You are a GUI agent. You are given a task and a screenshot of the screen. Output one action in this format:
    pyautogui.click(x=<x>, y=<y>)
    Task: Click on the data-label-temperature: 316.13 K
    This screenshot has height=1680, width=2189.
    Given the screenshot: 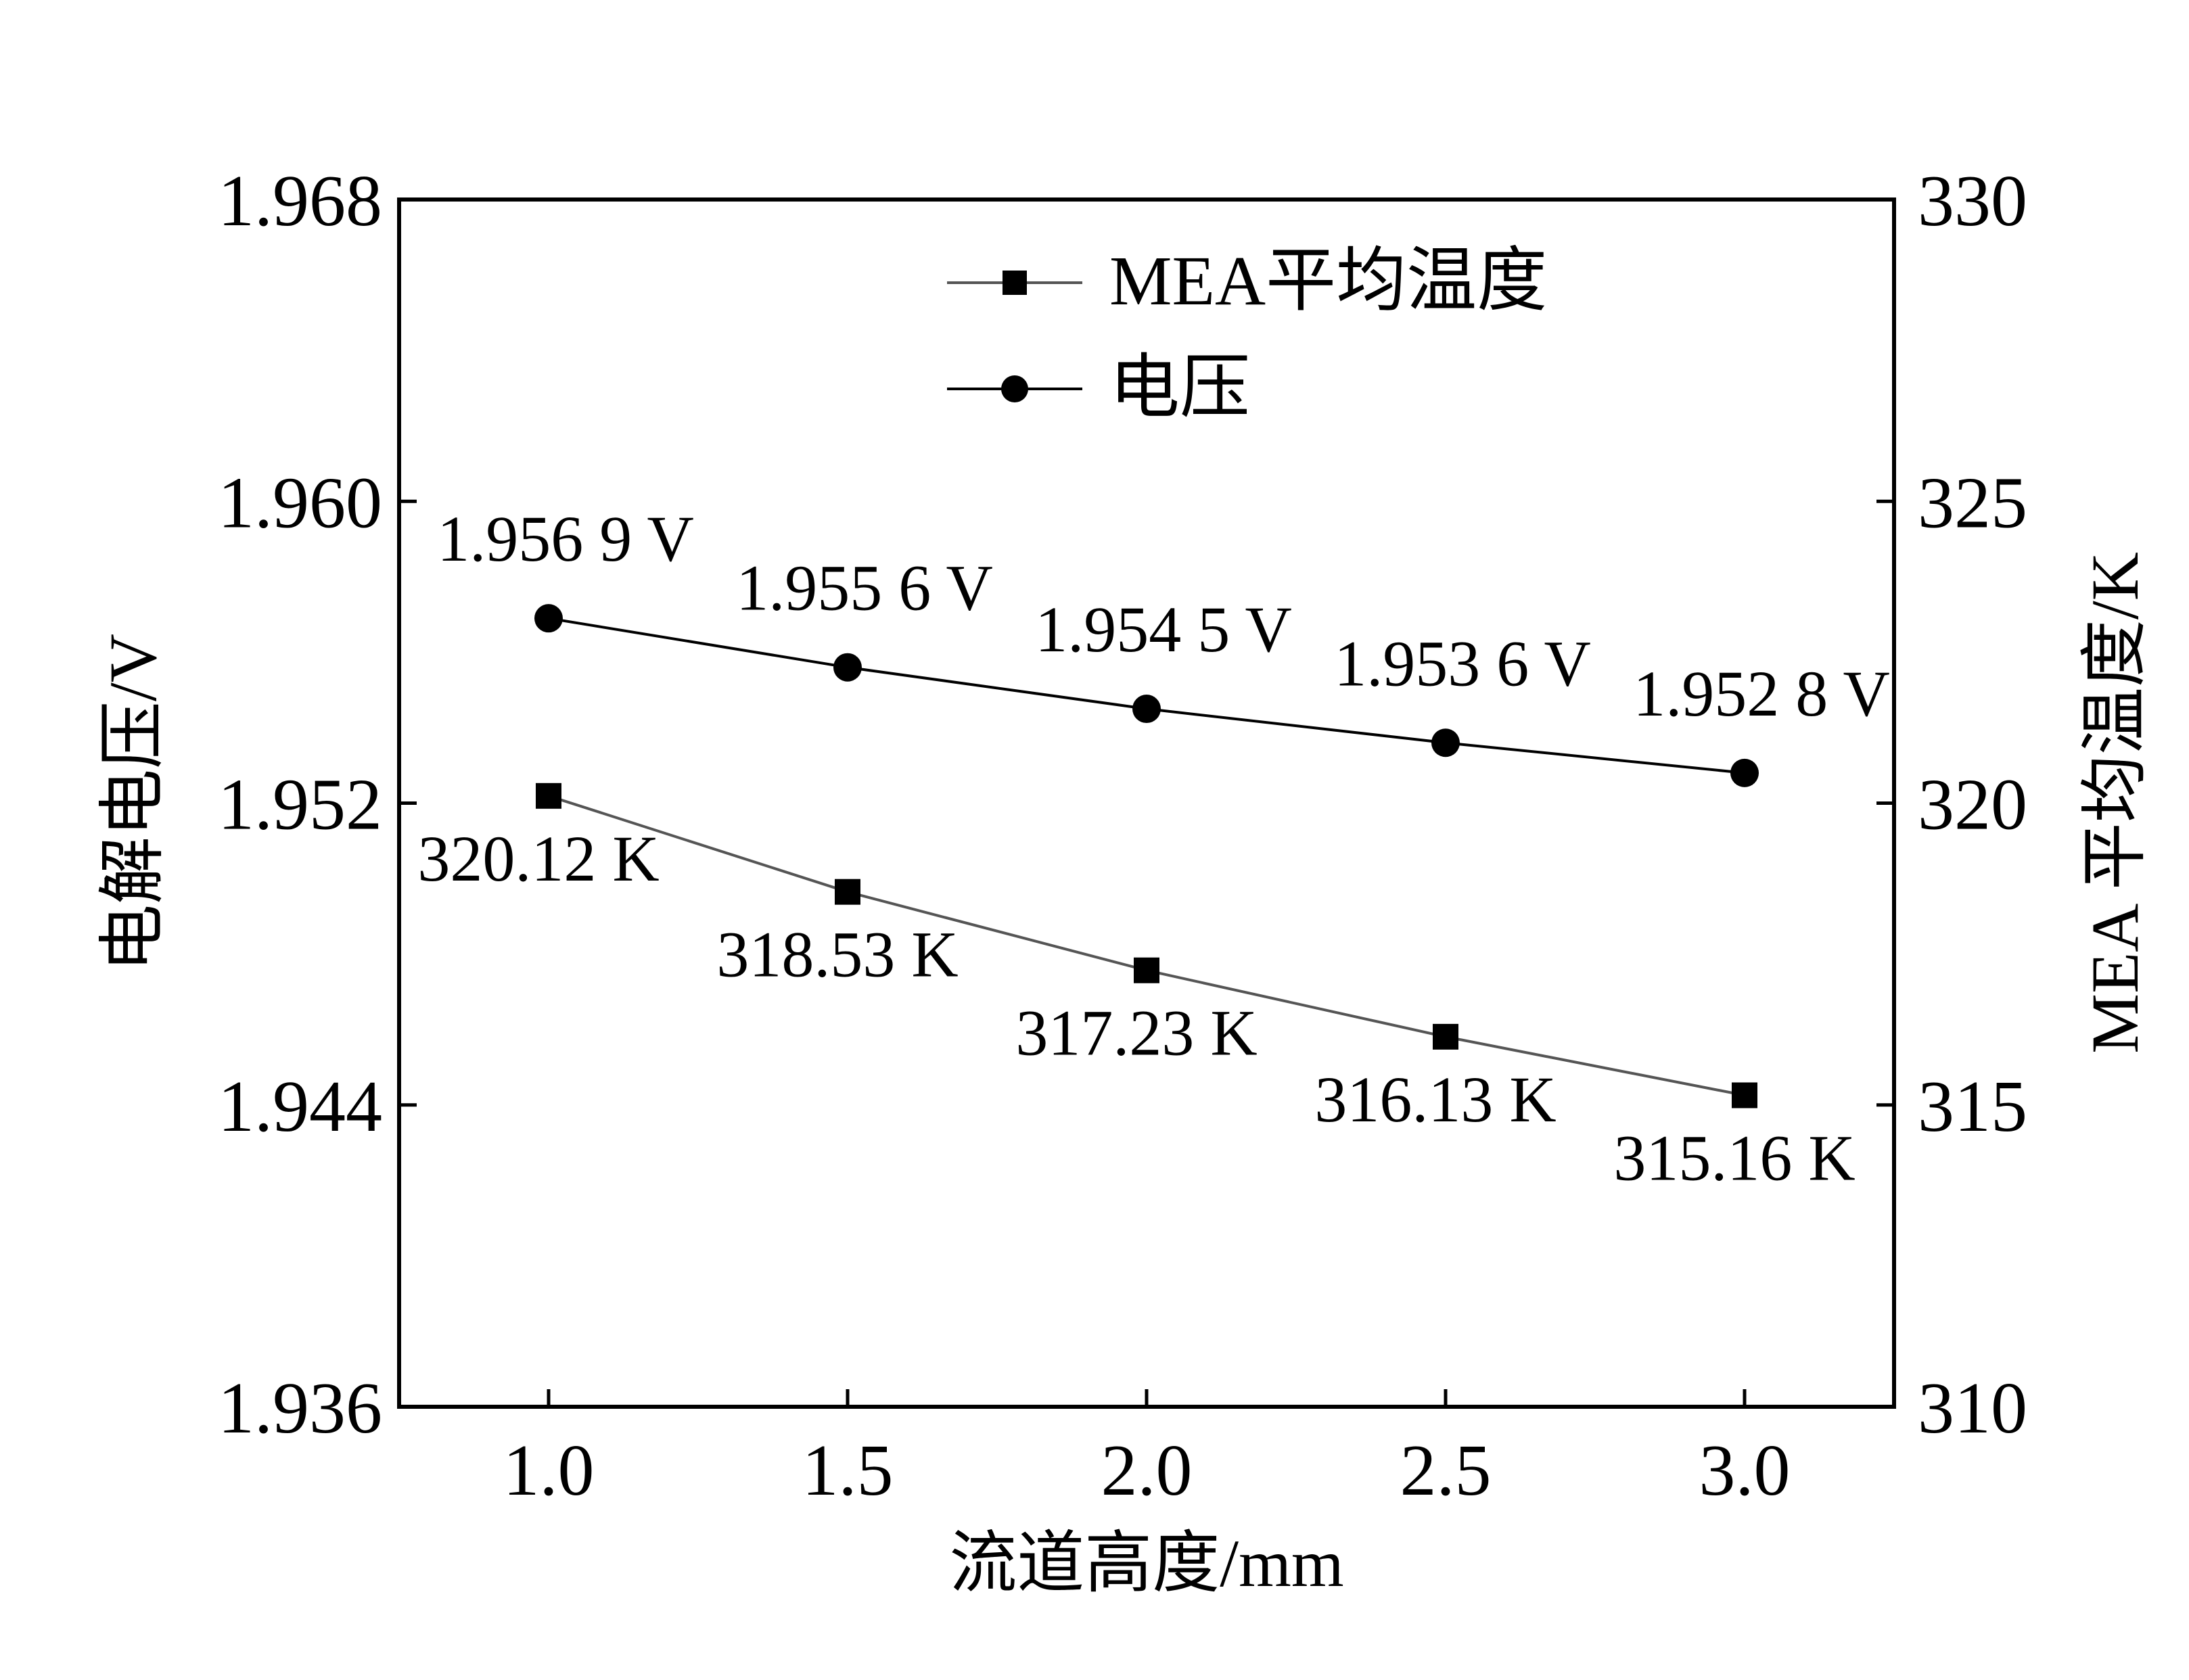 What is the action you would take?
    pyautogui.click(x=1435, y=1099)
    